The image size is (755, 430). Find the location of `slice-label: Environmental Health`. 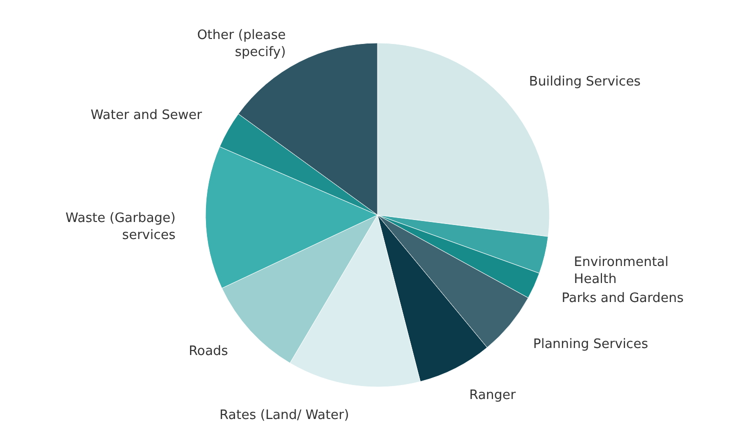

slice-label: Environmental Health is located at coordinates (621, 271).